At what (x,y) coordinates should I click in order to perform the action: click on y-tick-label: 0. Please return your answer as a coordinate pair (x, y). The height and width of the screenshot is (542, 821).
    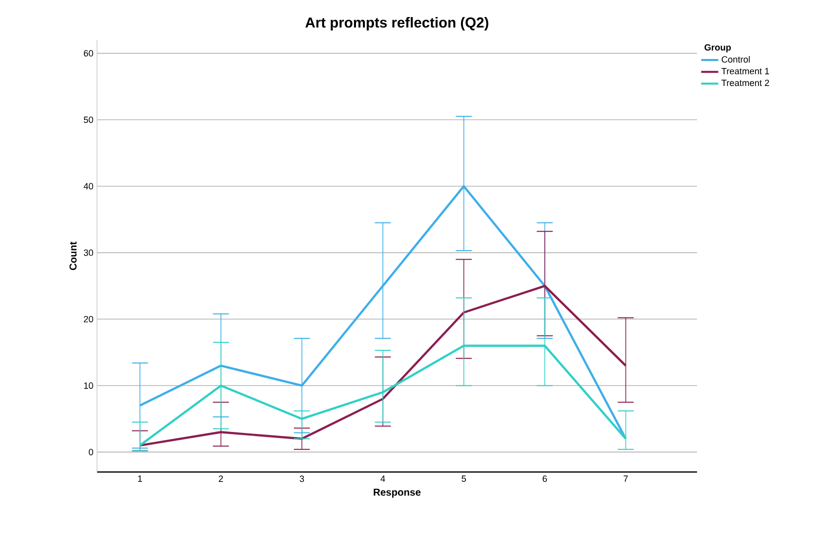
    Looking at the image, I should click on (91, 452).